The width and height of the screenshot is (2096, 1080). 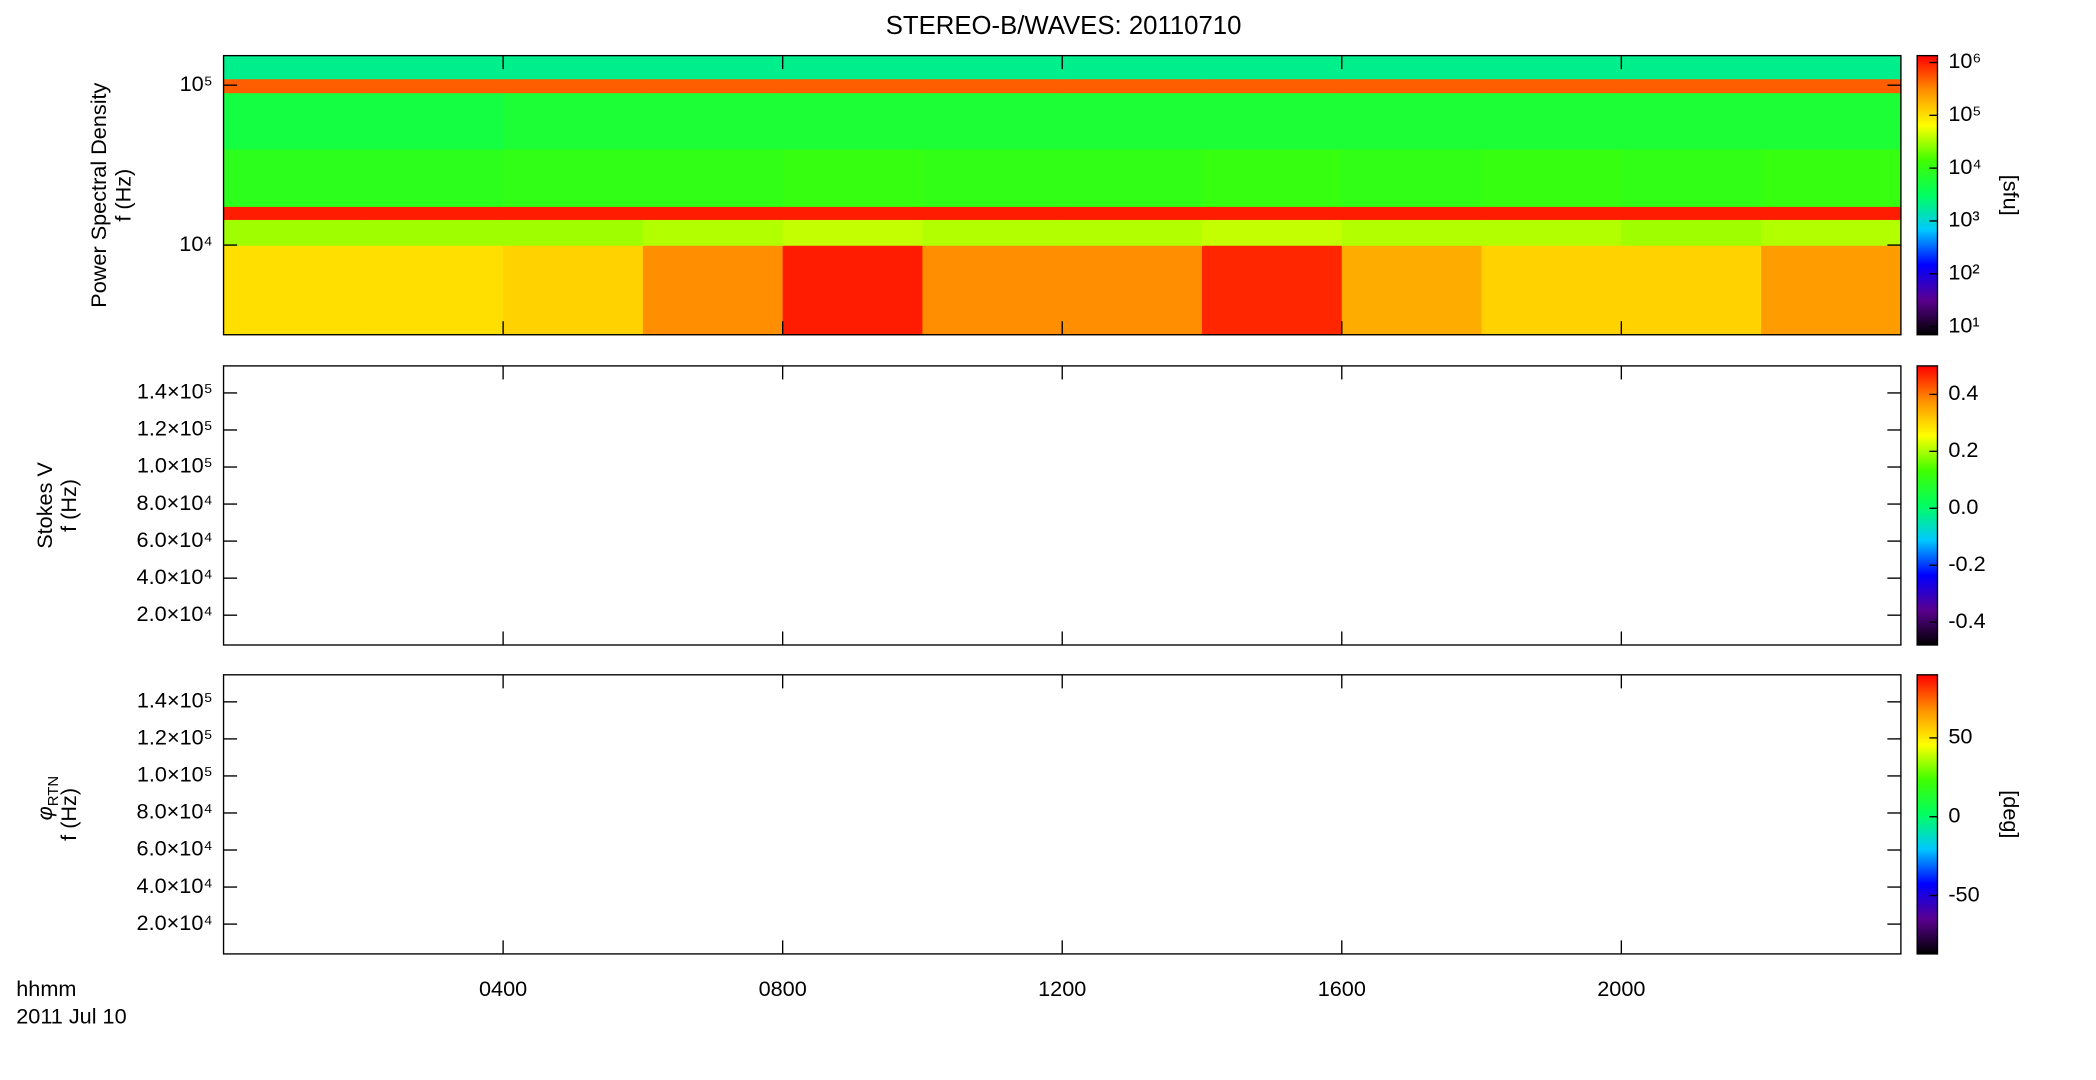 I want to click on colorbar-tick-label: 10¹, so click(x=1963, y=324).